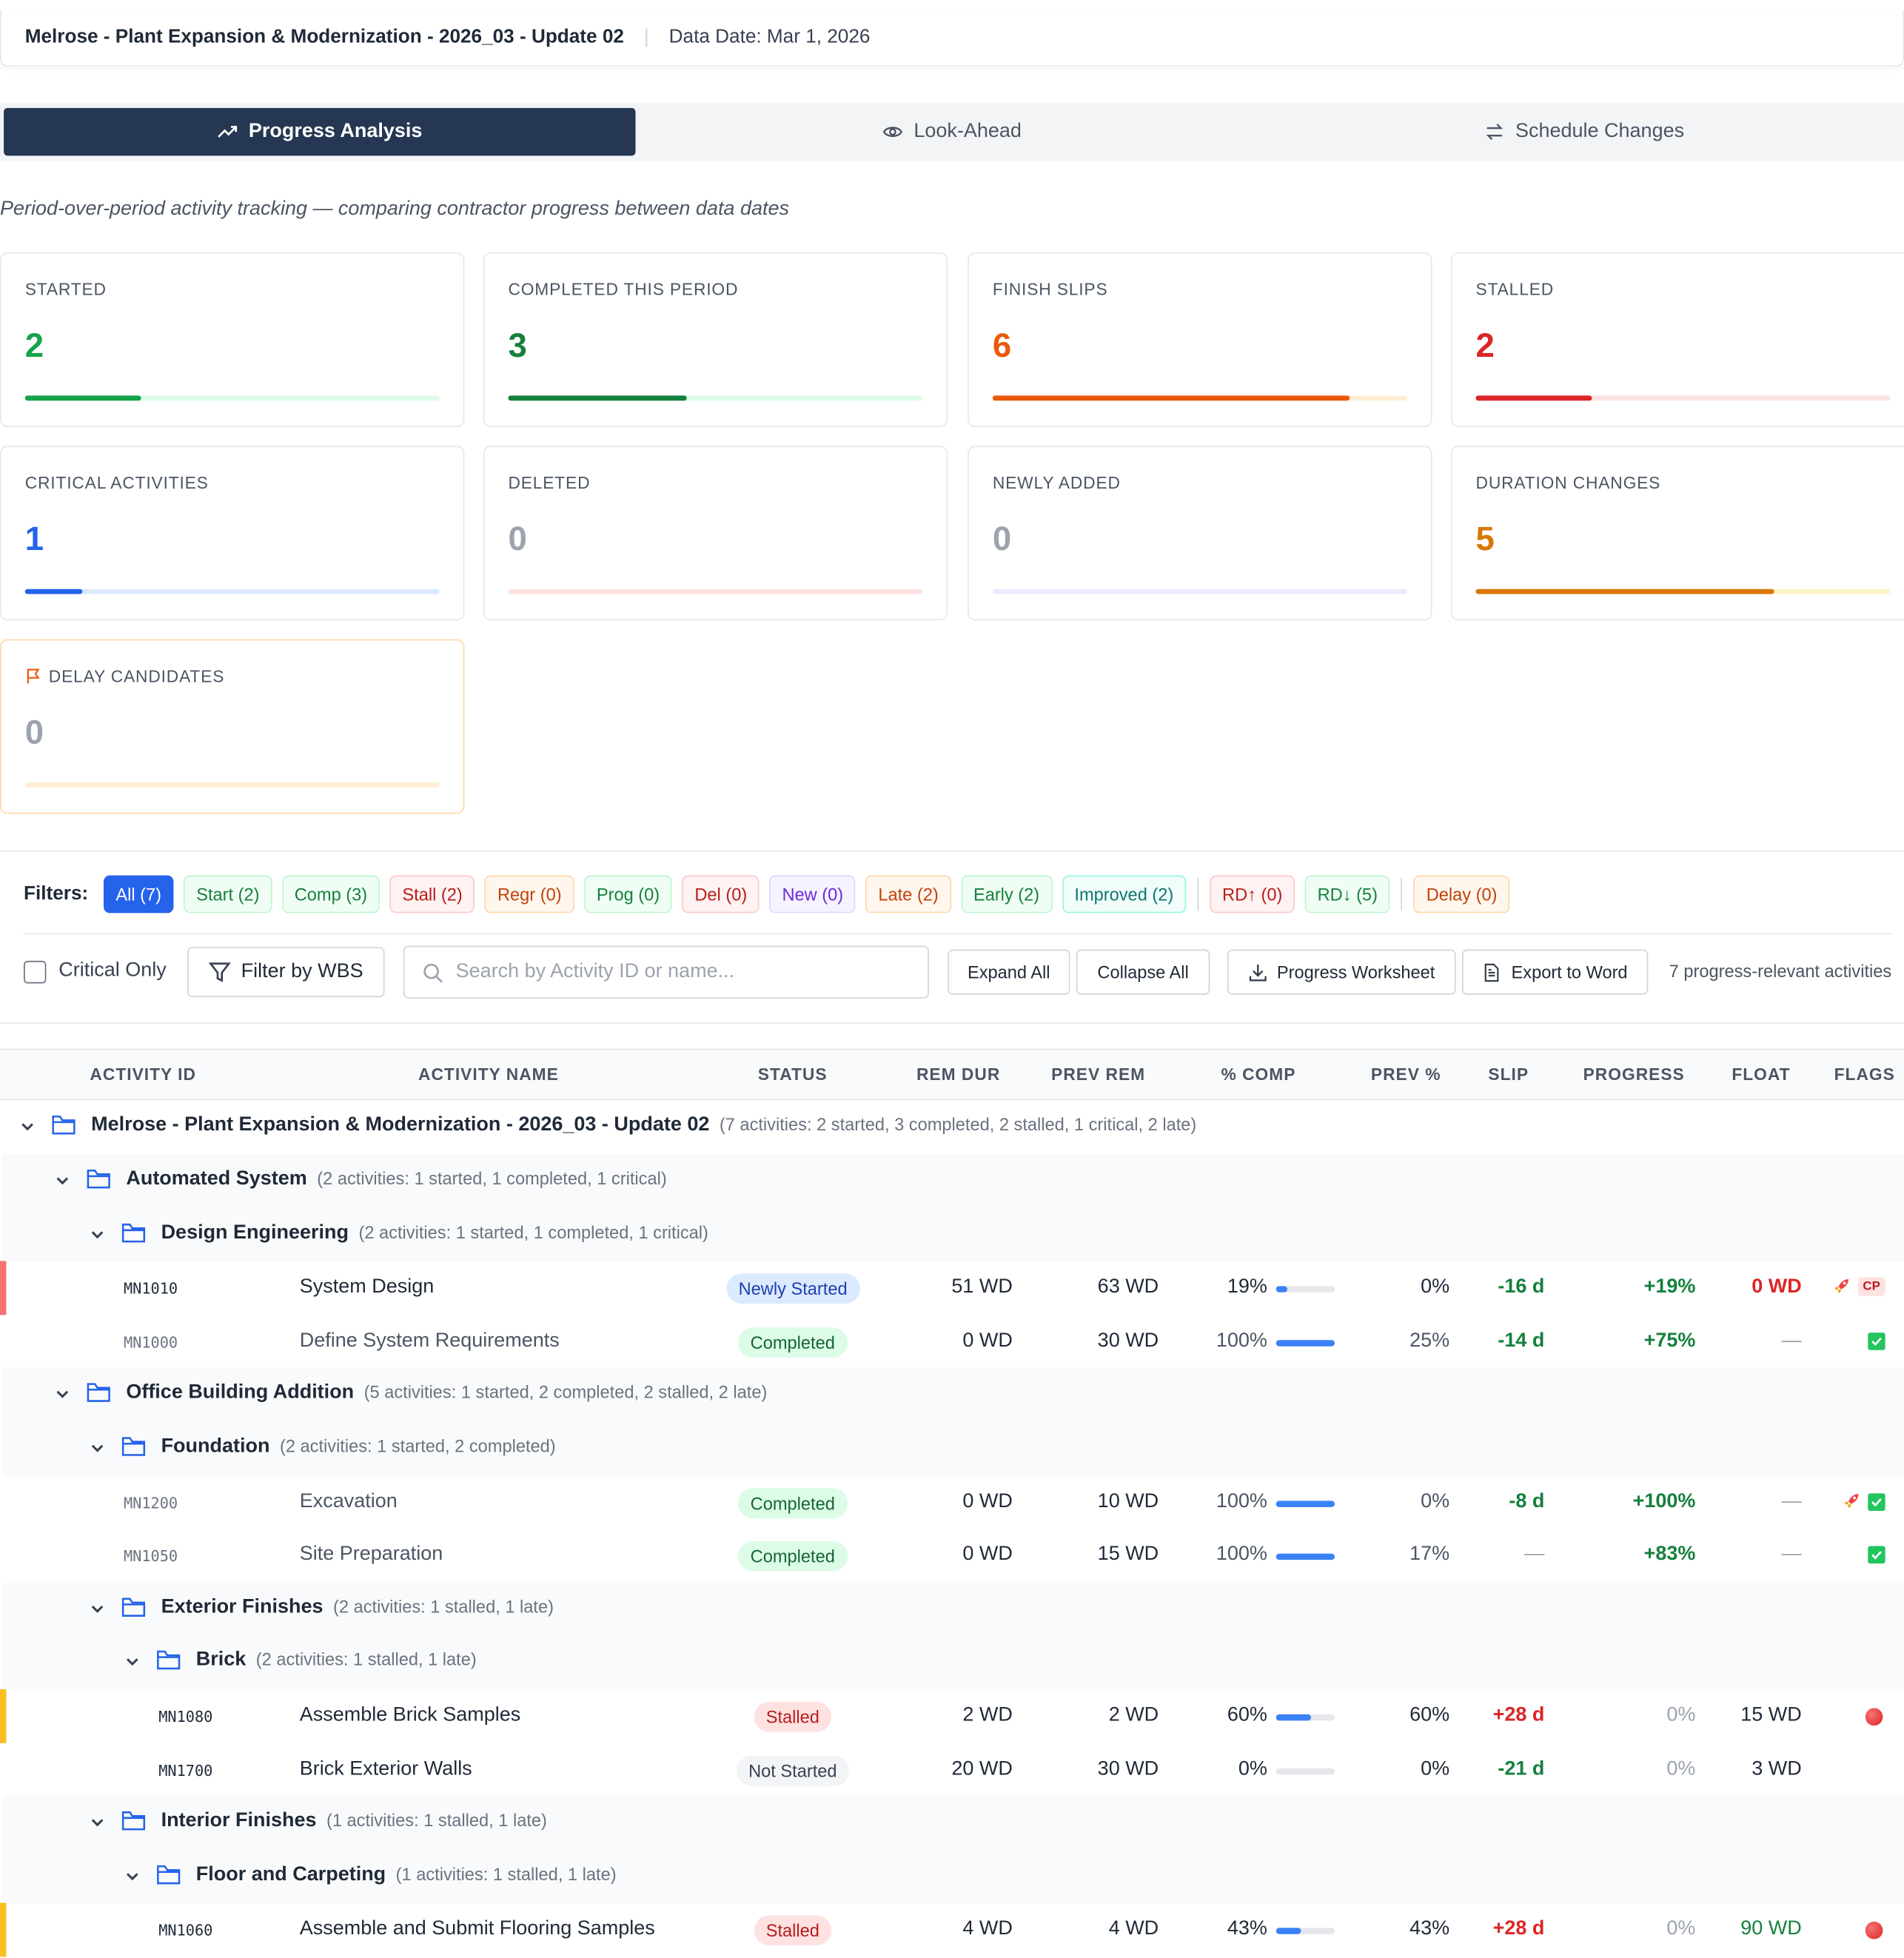  What do you see at coordinates (1677, 534) in the screenshot?
I see `stat-card-duration-changes: DURATION CHANGES 5` at bounding box center [1677, 534].